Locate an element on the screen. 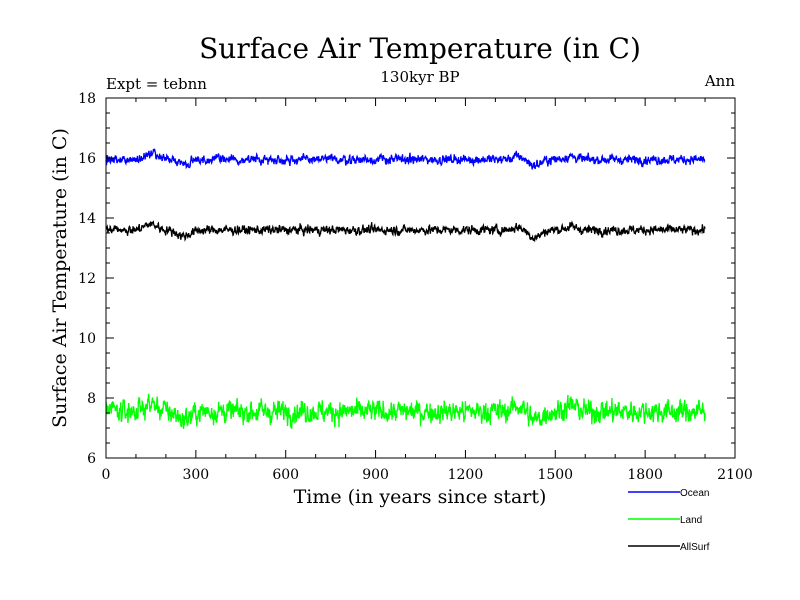  y-tick-label: 14 is located at coordinates (87, 219).